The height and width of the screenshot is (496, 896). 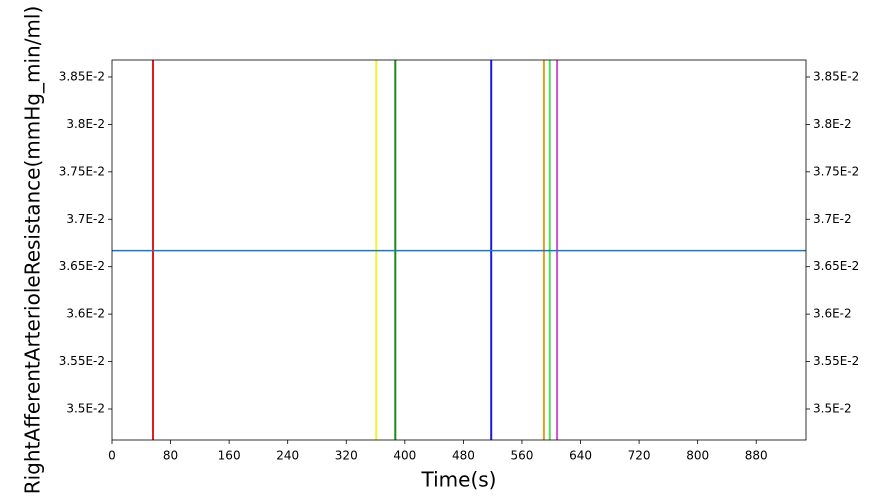 What do you see at coordinates (404, 456) in the screenshot?
I see `x-tick-label: 400` at bounding box center [404, 456].